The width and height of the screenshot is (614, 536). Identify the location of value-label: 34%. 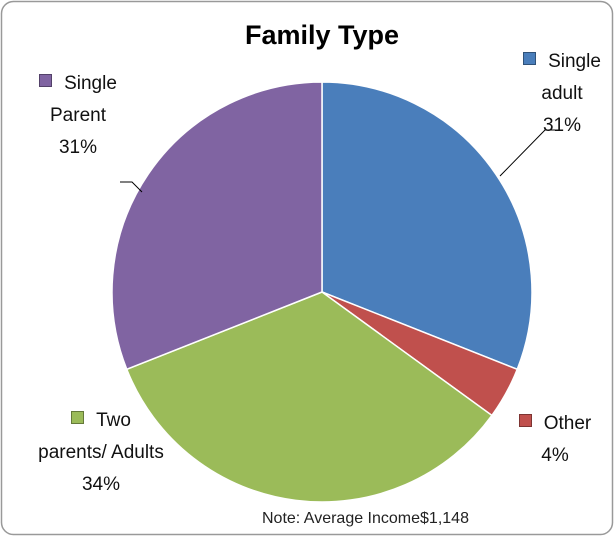
(101, 484).